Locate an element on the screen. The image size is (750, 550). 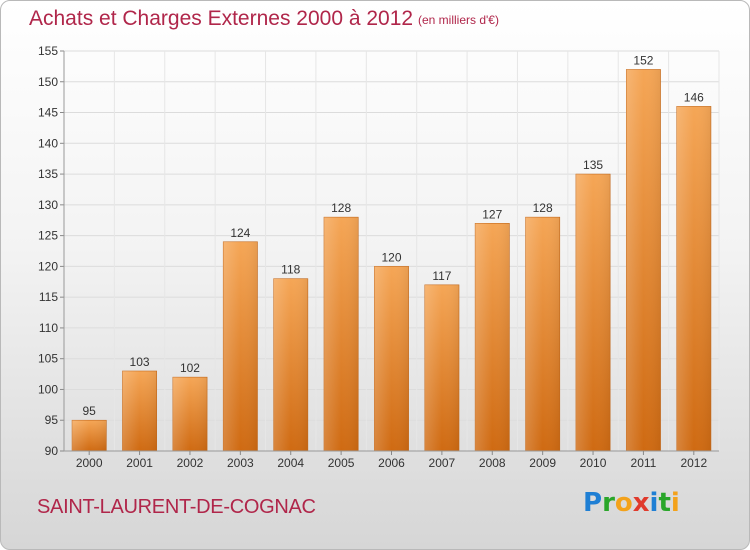
value-label: 146 is located at coordinates (694, 97).